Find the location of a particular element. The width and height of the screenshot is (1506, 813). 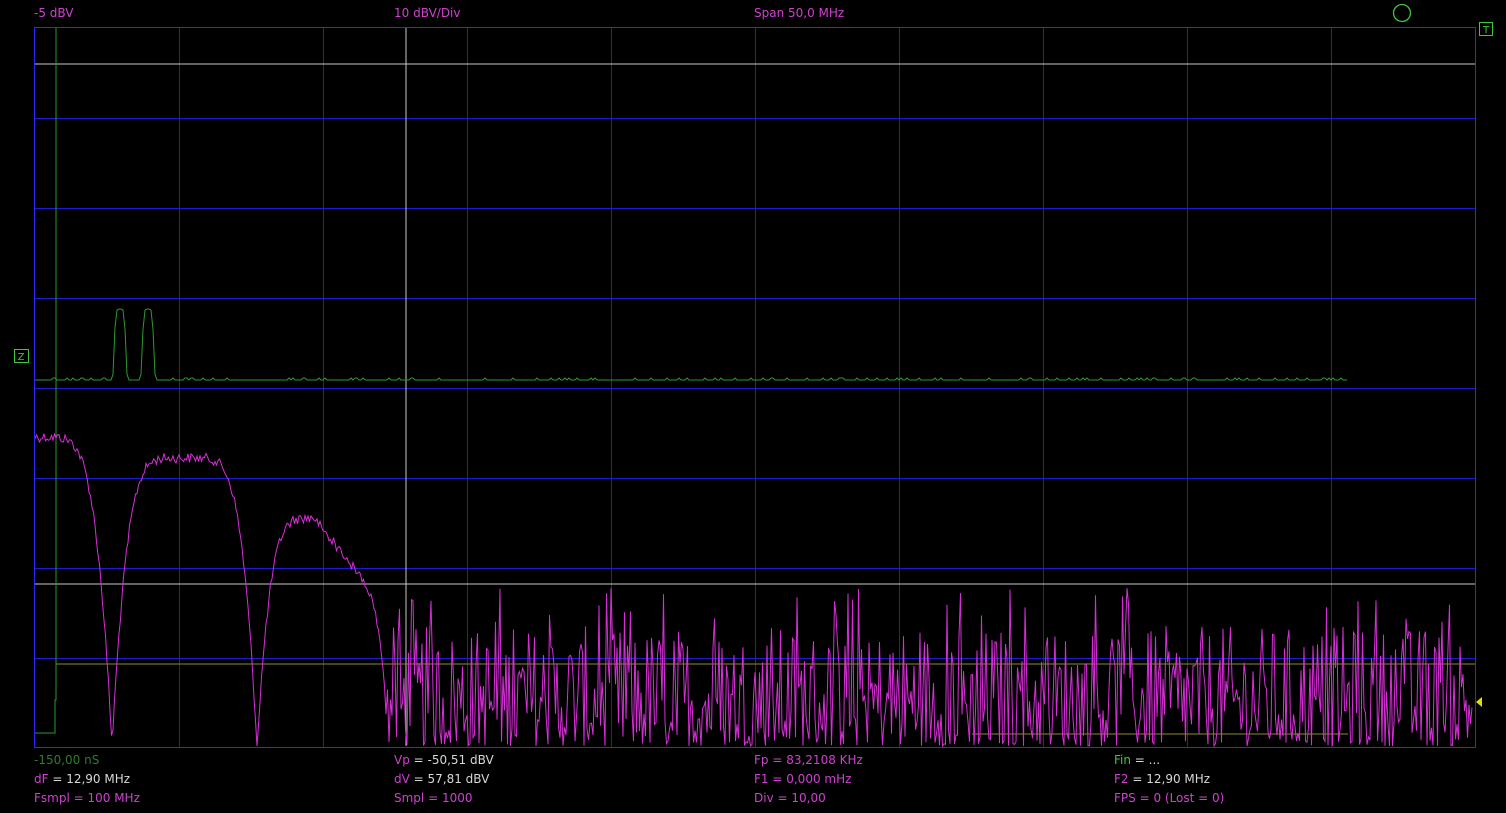

dv-key: dV is located at coordinates (402, 779).